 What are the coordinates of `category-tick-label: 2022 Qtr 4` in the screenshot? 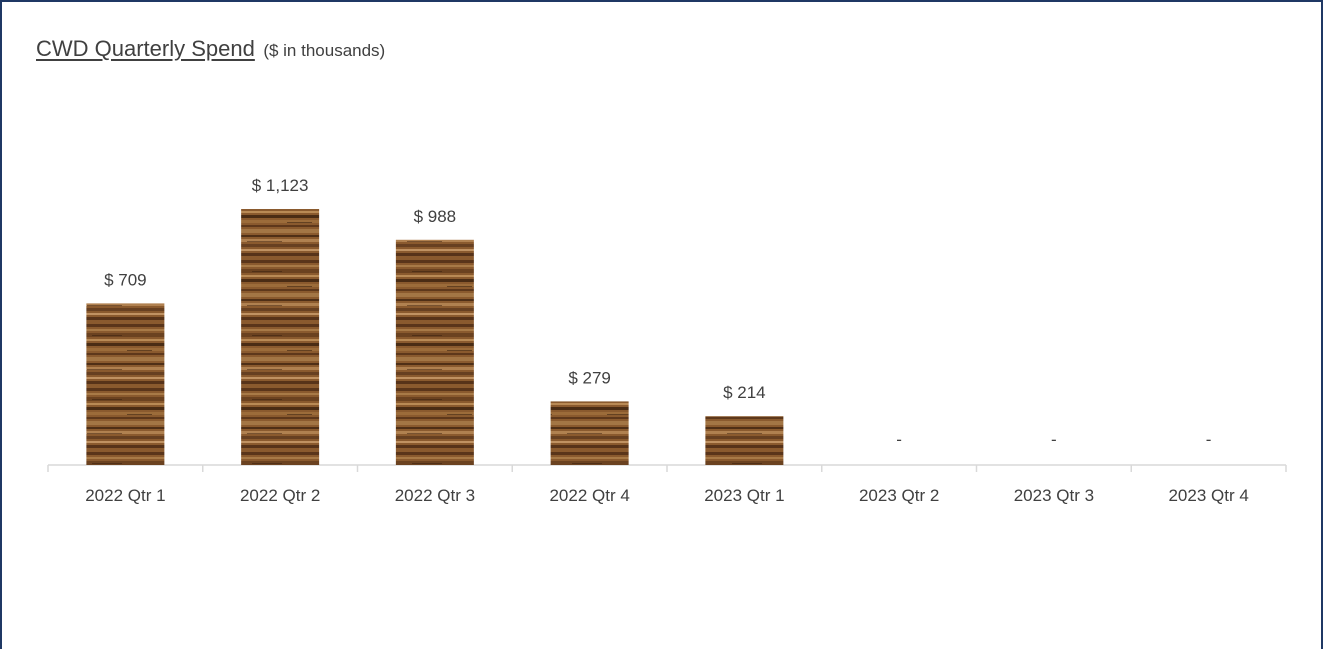 It's located at (589, 495).